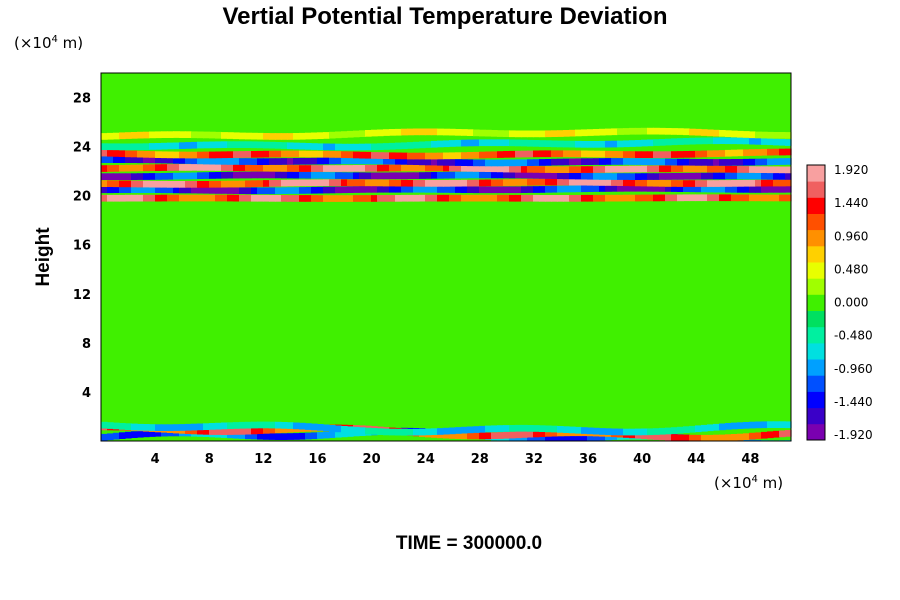 The height and width of the screenshot is (600, 900). What do you see at coordinates (816, 367) in the screenshot?
I see `colorbar-swatch` at bounding box center [816, 367].